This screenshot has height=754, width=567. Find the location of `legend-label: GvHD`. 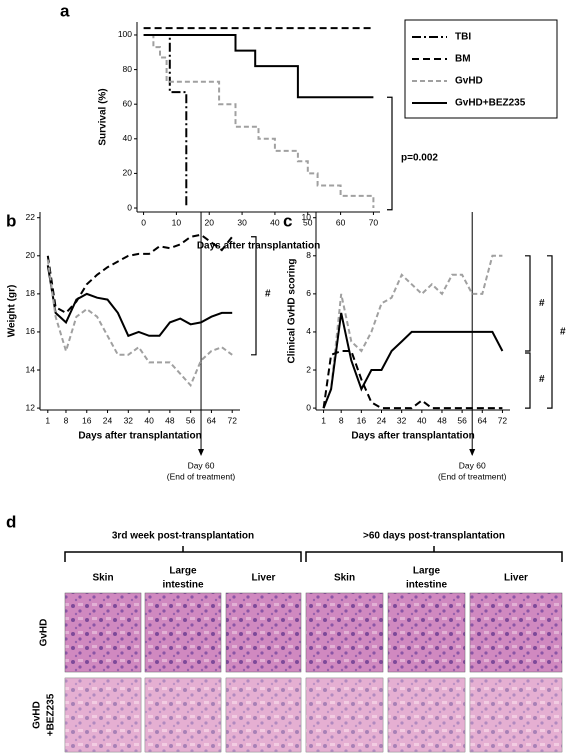

legend-label: GvHD is located at coordinates (469, 81).